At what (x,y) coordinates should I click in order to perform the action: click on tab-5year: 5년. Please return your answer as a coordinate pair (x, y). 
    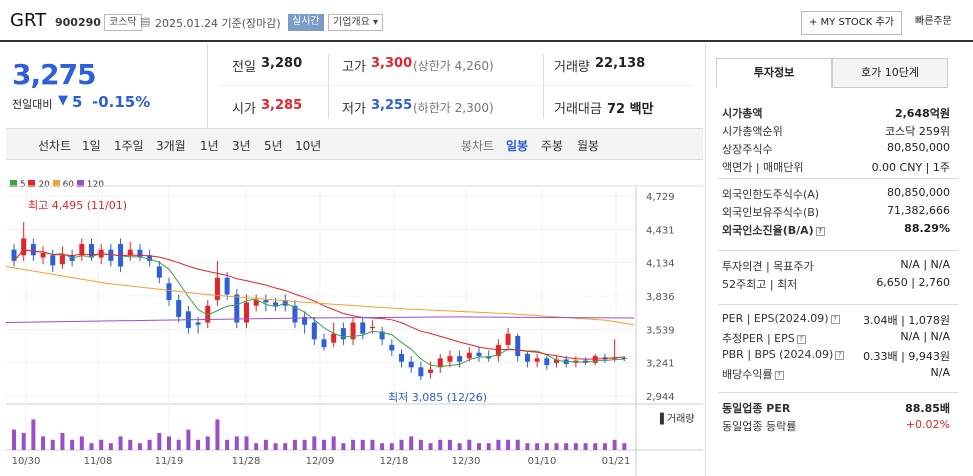
    Looking at the image, I should click on (273, 146).